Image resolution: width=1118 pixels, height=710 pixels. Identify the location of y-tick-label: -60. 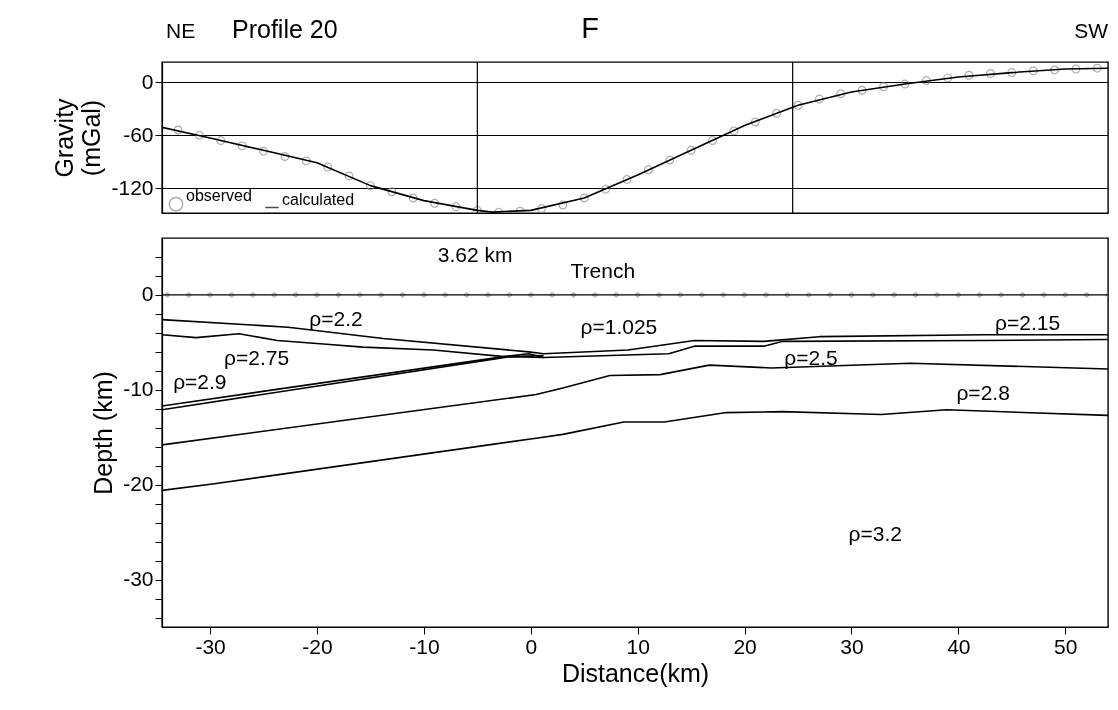
(138, 134).